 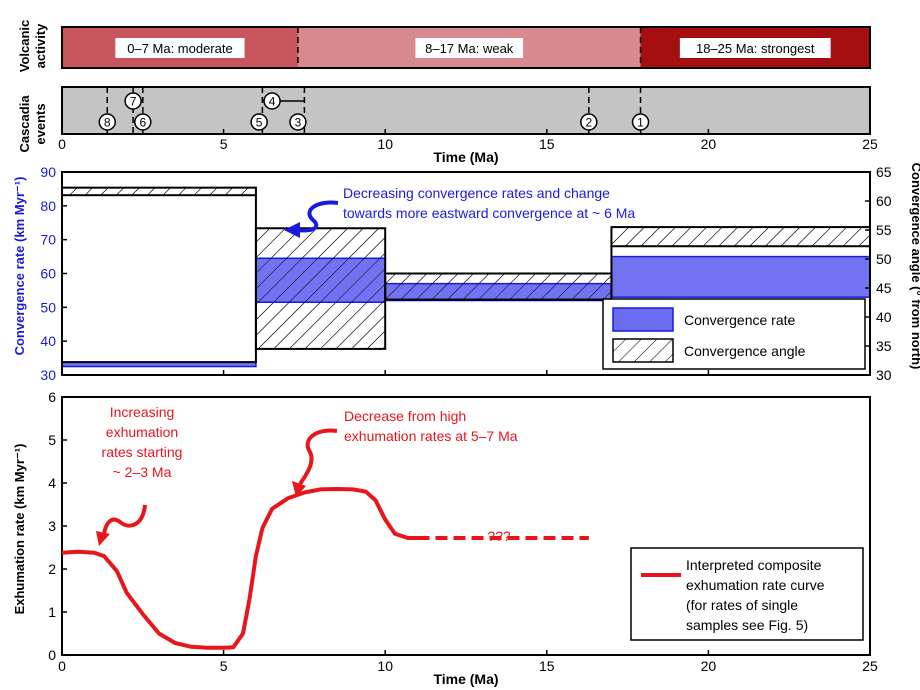 I want to click on exhumation-curve, so click(x=239, y=568).